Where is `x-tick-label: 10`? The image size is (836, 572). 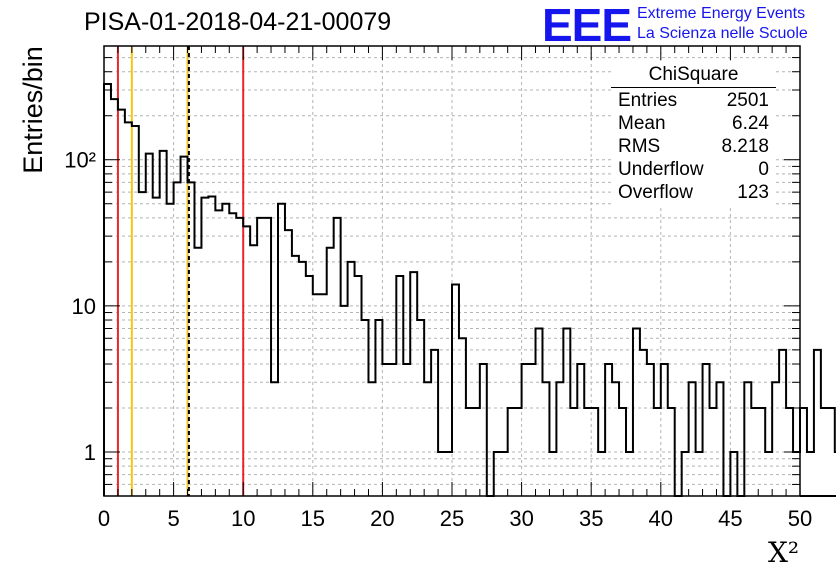
x-tick-label: 10 is located at coordinates (243, 518).